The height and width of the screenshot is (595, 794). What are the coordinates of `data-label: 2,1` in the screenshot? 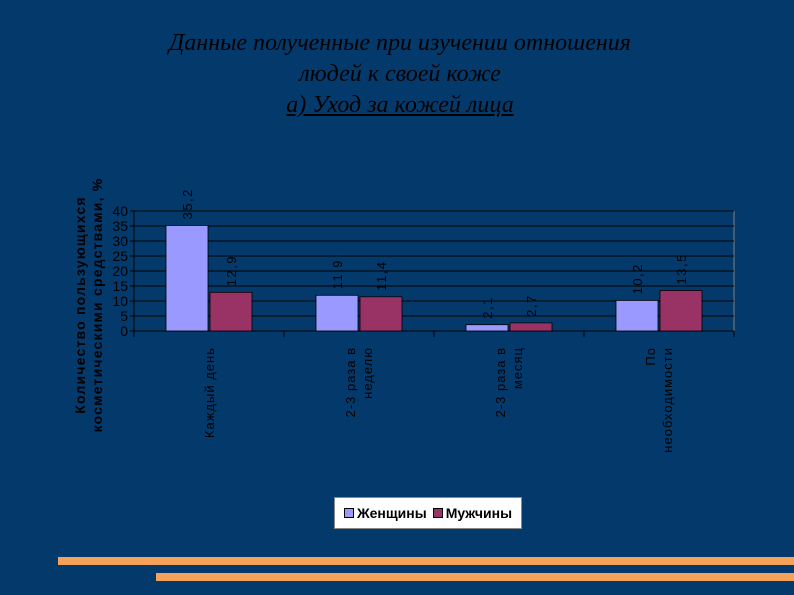 It's located at (487, 307).